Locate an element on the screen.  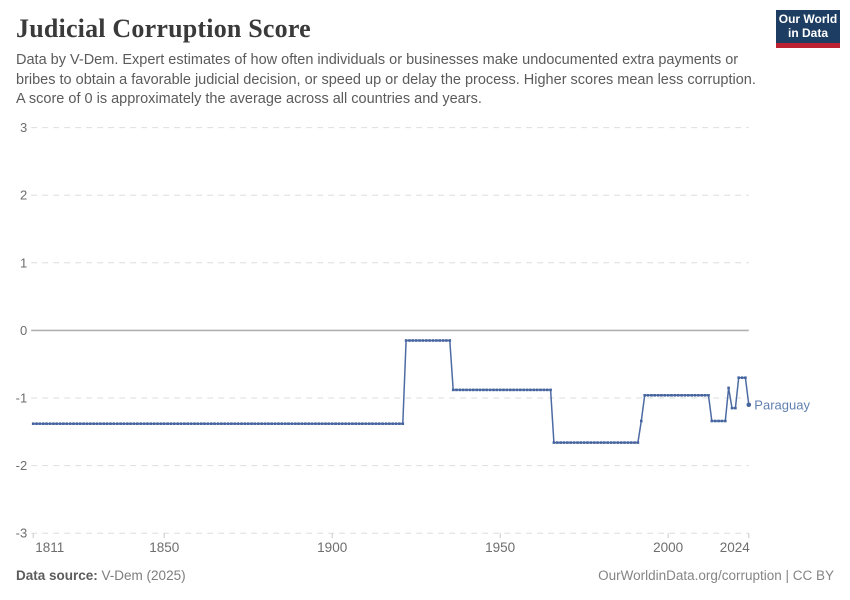
data-source-value: V-Dem (2025) is located at coordinates (143, 575).